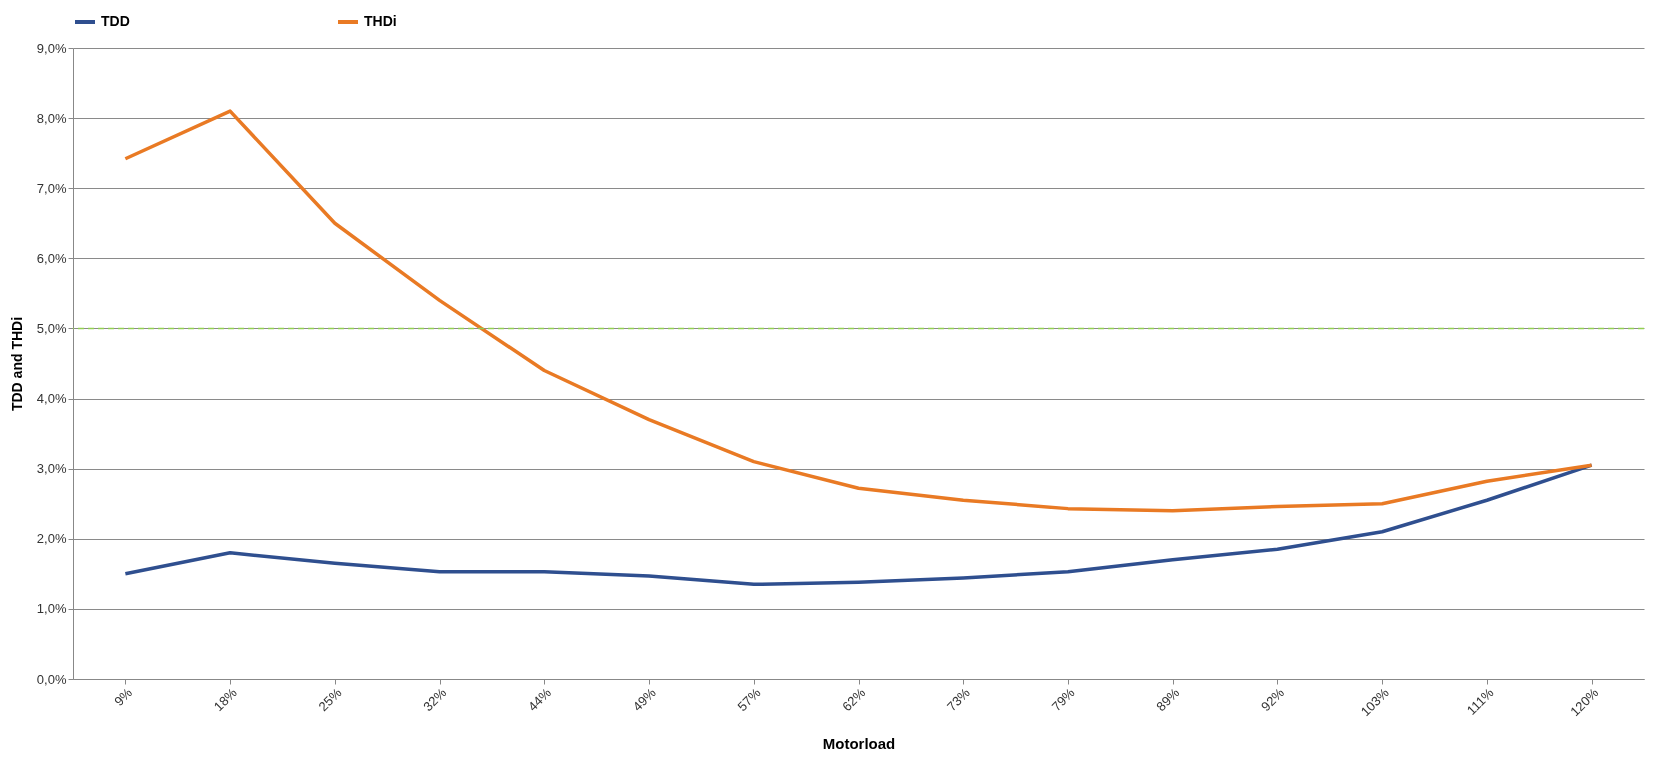 This screenshot has height=762, width=1665. Describe the element at coordinates (1273, 699) in the screenshot. I see `x-tick-label: 92%` at that location.